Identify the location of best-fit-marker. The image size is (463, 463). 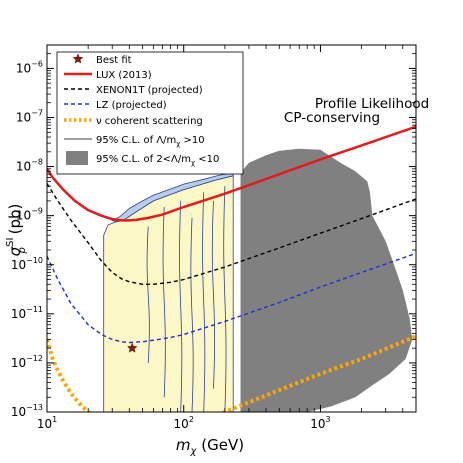
(132, 347).